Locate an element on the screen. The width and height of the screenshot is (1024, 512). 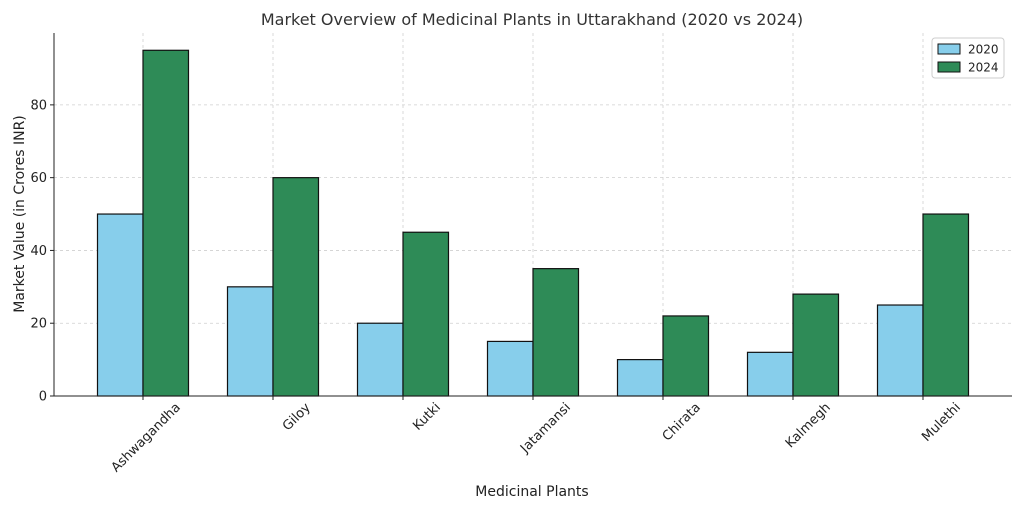
y-tick-label: 80 is located at coordinates (38, 105).